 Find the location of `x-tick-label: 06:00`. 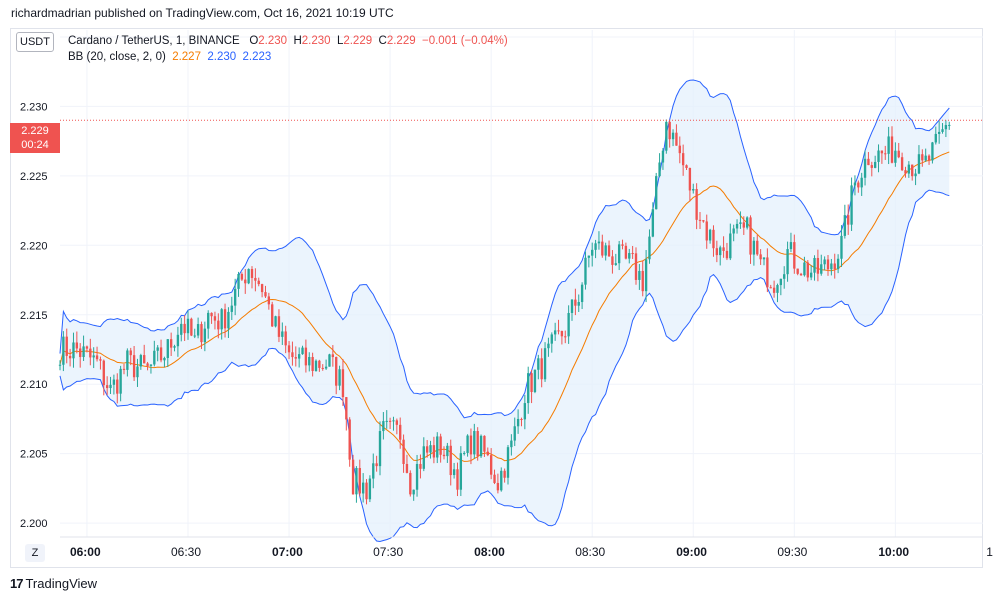

x-tick-label: 06:00 is located at coordinates (85, 552).